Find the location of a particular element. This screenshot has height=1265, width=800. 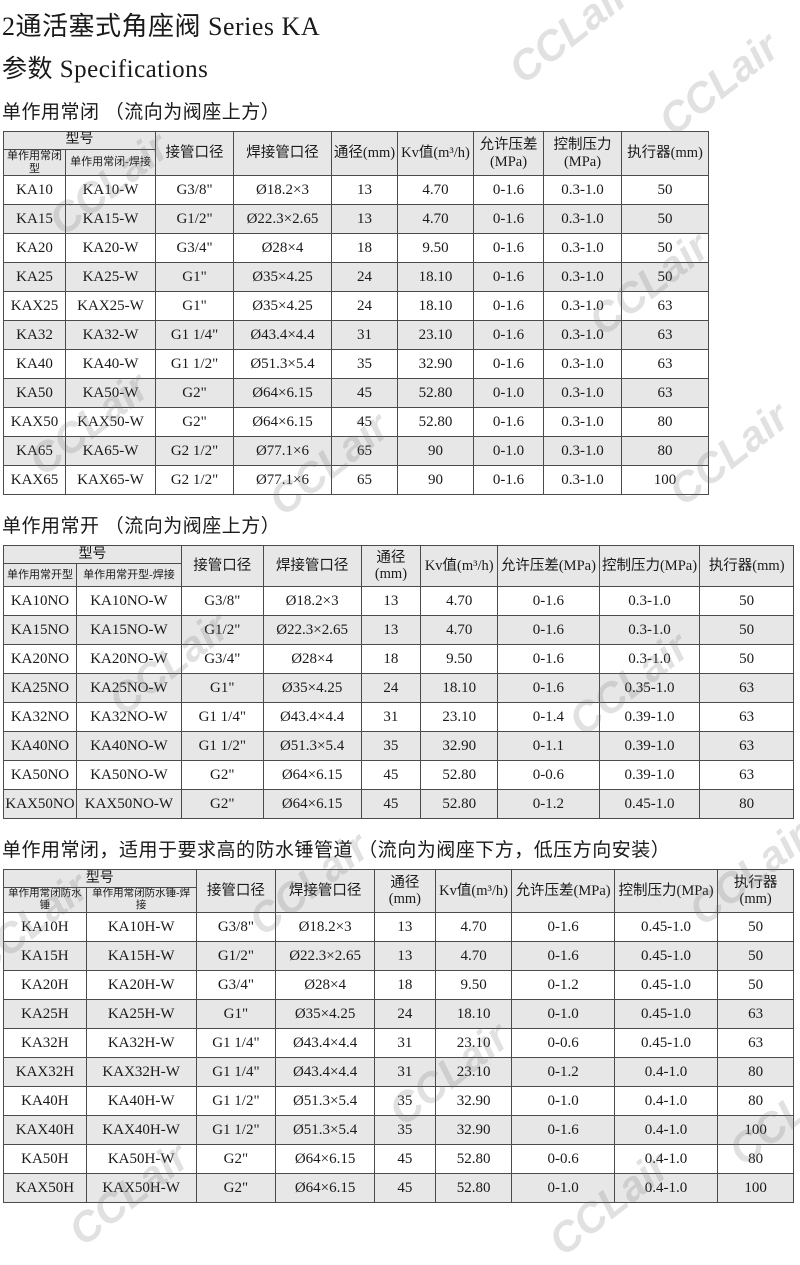

cell: Ø43.4×4.4 is located at coordinates (325, 1043).